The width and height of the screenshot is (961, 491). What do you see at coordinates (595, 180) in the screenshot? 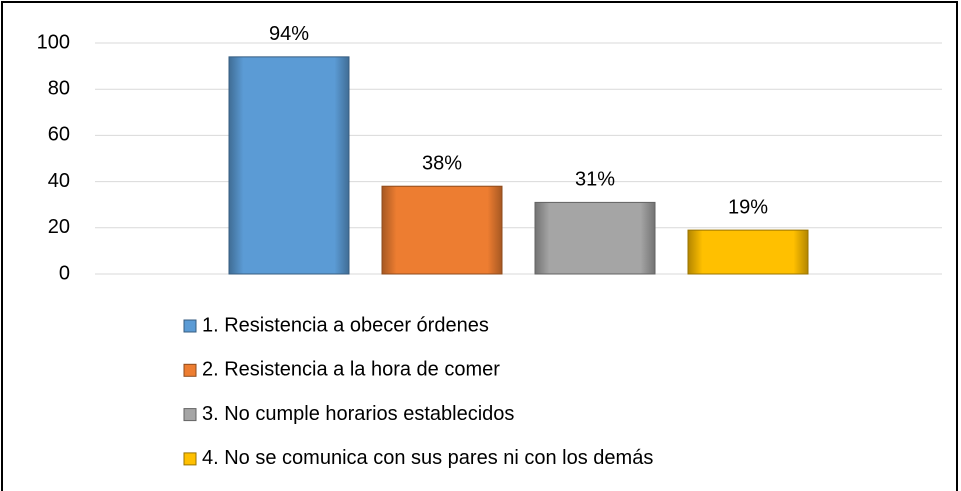
I see `data-label: 31%` at bounding box center [595, 180].